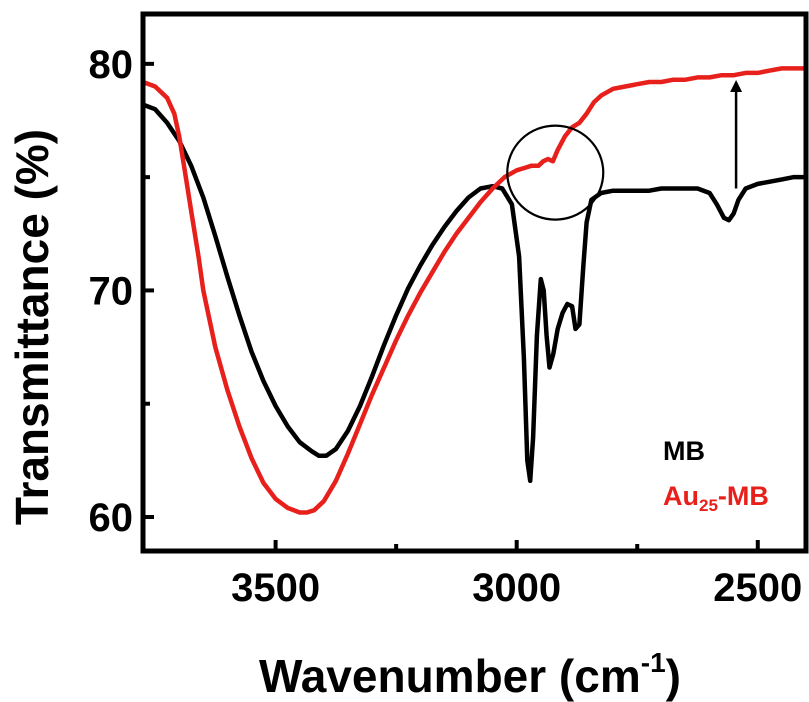 Image resolution: width=809 pixels, height=702 pixels. What do you see at coordinates (757, 588) in the screenshot?
I see `x-tick-label-2500: 2500` at bounding box center [757, 588].